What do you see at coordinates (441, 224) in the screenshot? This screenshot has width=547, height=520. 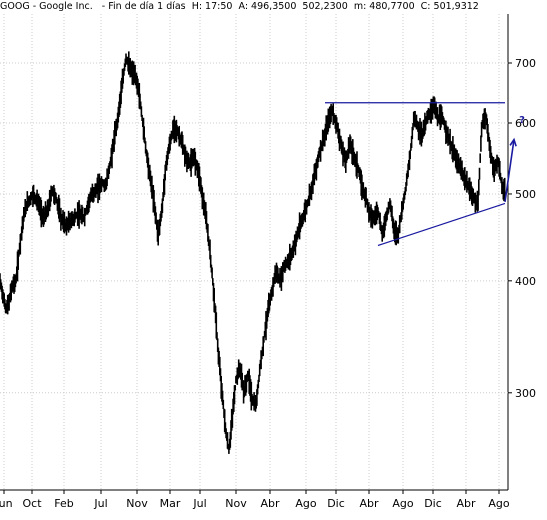 I see `support-trend-line` at bounding box center [441, 224].